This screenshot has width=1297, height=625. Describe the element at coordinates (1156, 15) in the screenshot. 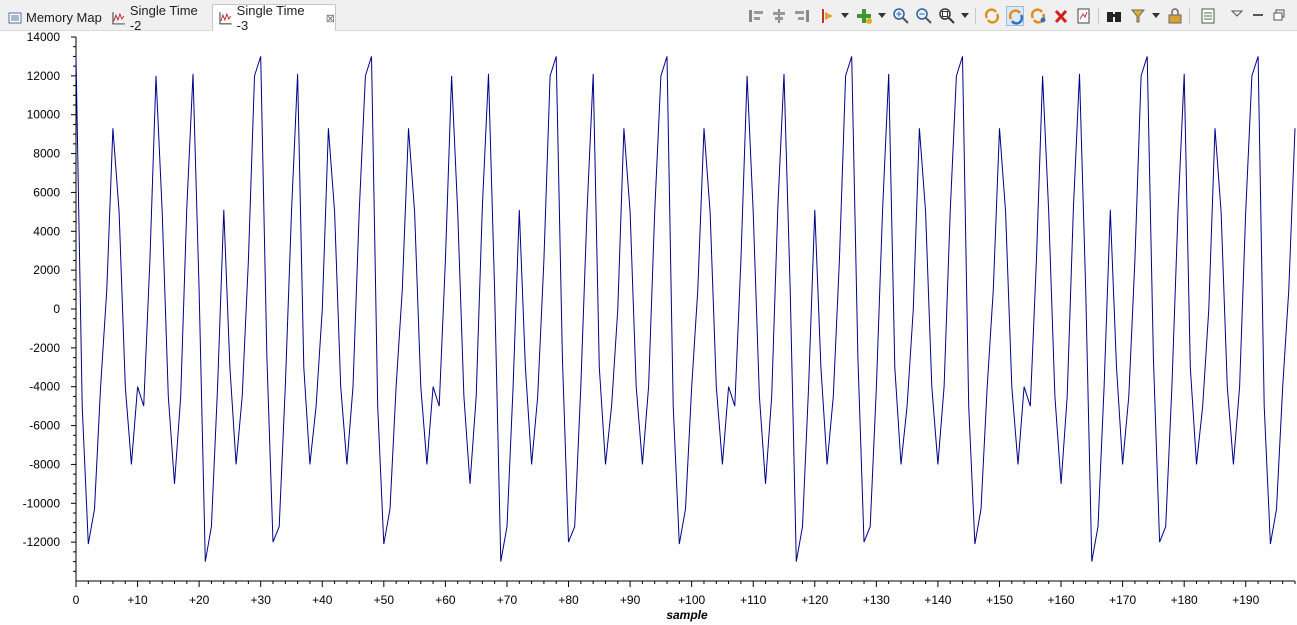

I see `filter-dropdown-icon` at that location.